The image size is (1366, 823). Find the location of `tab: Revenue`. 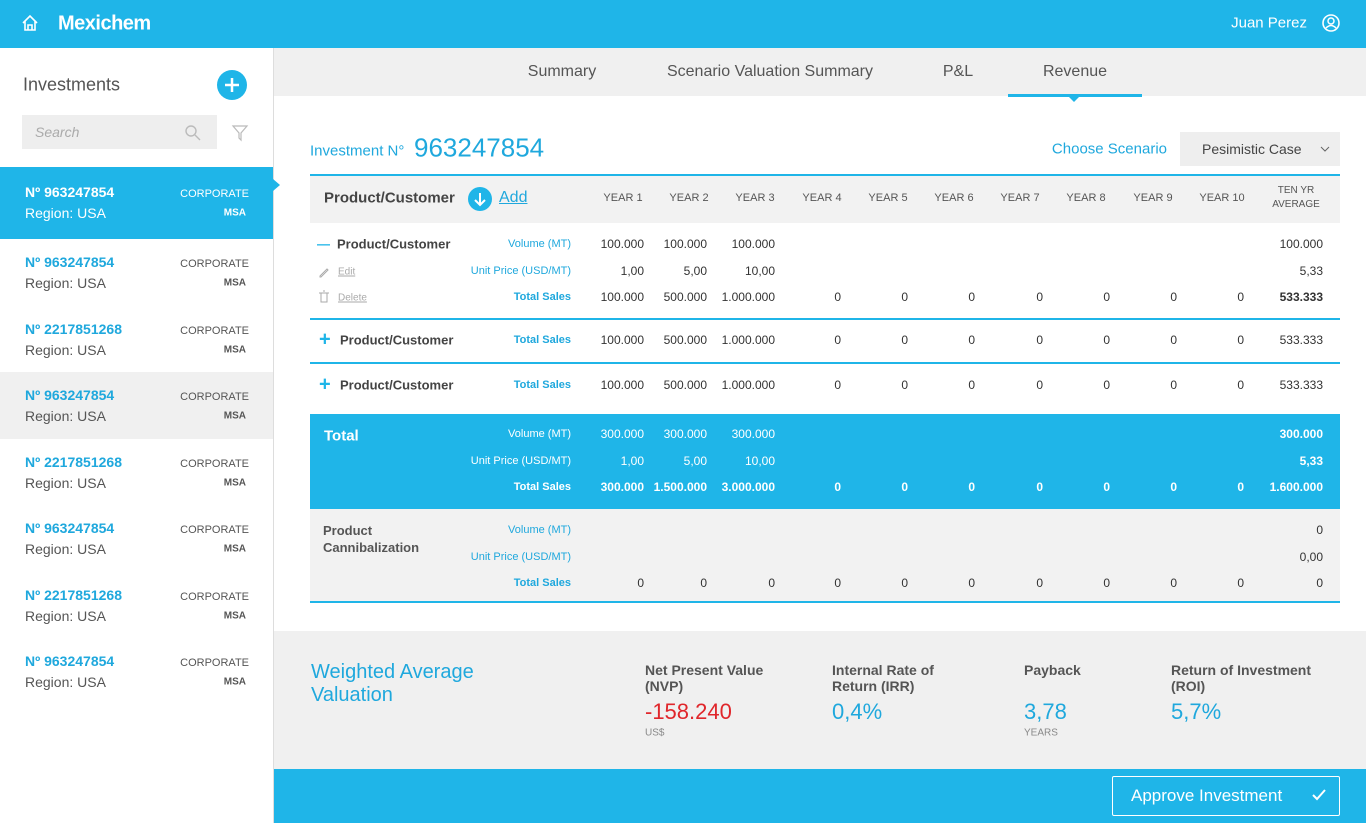

tab: Revenue is located at coordinates (1075, 71).